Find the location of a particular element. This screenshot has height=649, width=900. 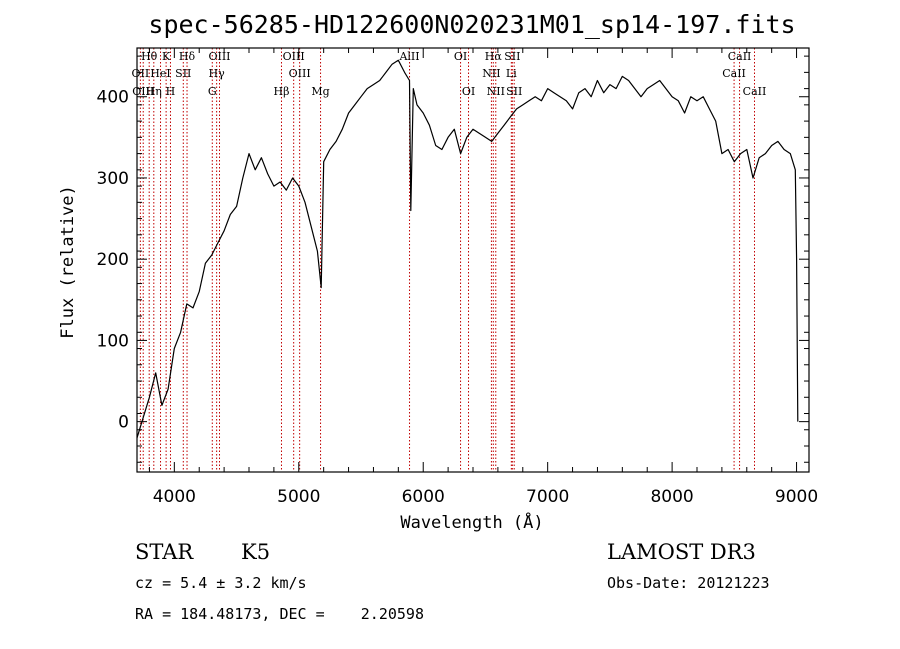

x-tick-label: 8000 is located at coordinates (671, 497).